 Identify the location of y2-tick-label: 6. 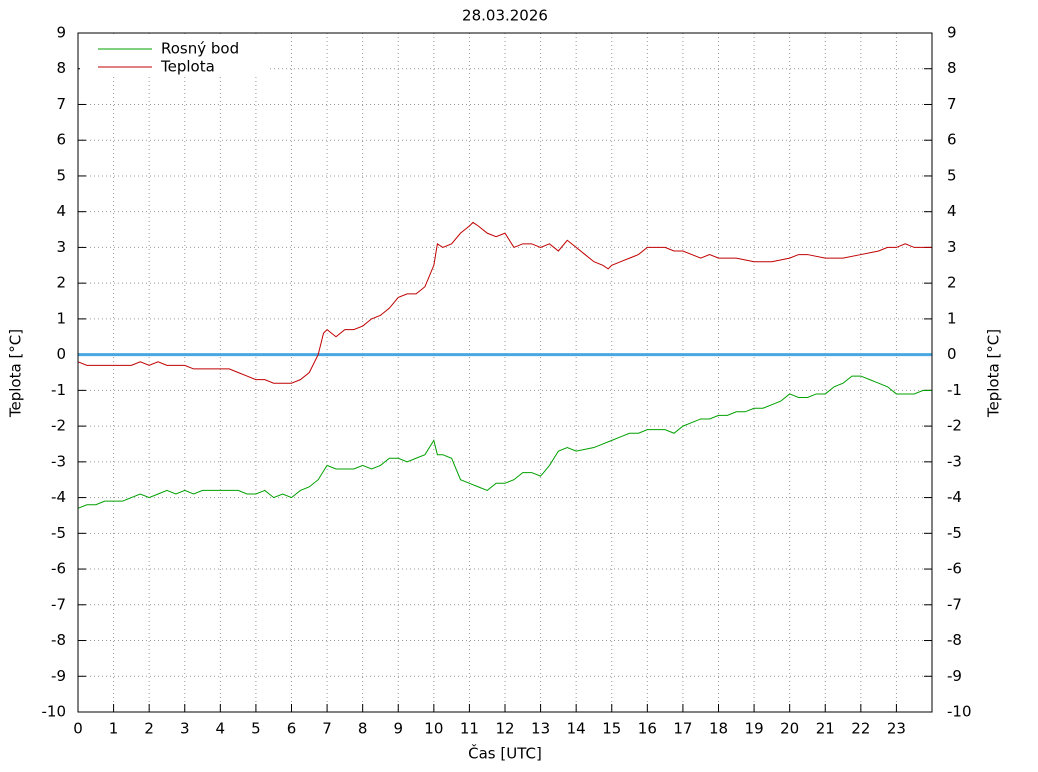
(952, 140).